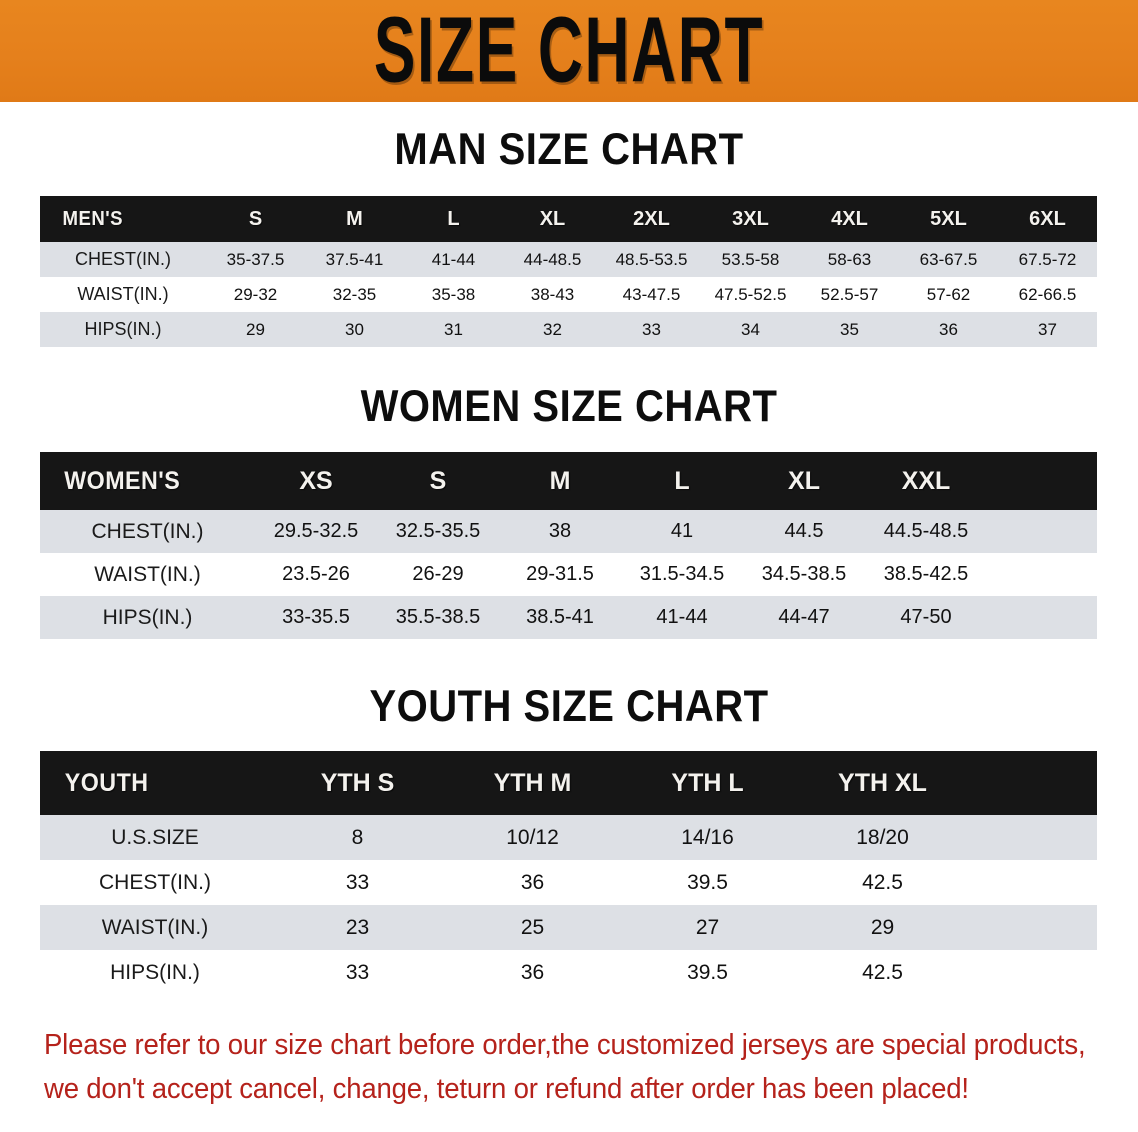 Image resolution: width=1138 pixels, height=1132 pixels. Describe the element at coordinates (354, 294) in the screenshot. I see `cell: 32-35` at that location.